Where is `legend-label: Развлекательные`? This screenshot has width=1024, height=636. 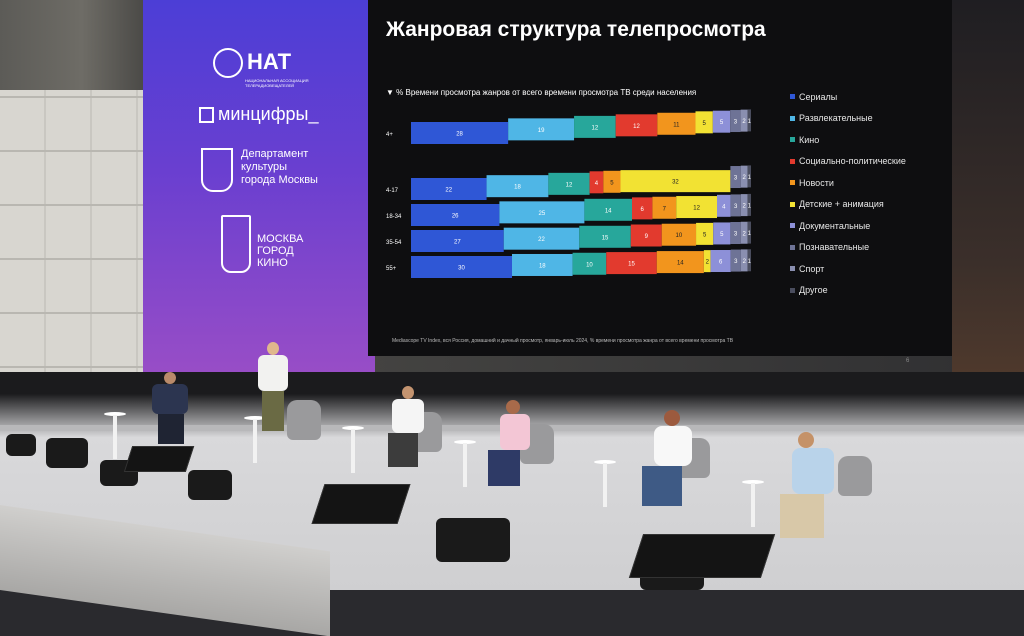
legend-label: Развлекательные is located at coordinates (836, 118).